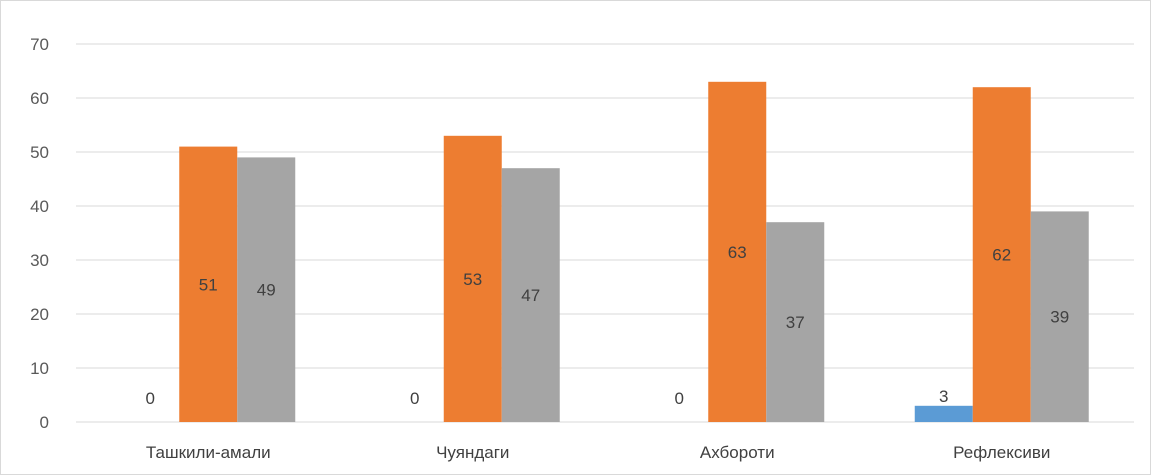 Image resolution: width=1151 pixels, height=476 pixels. I want to click on x-tick-label: Ахбороти, so click(737, 452).